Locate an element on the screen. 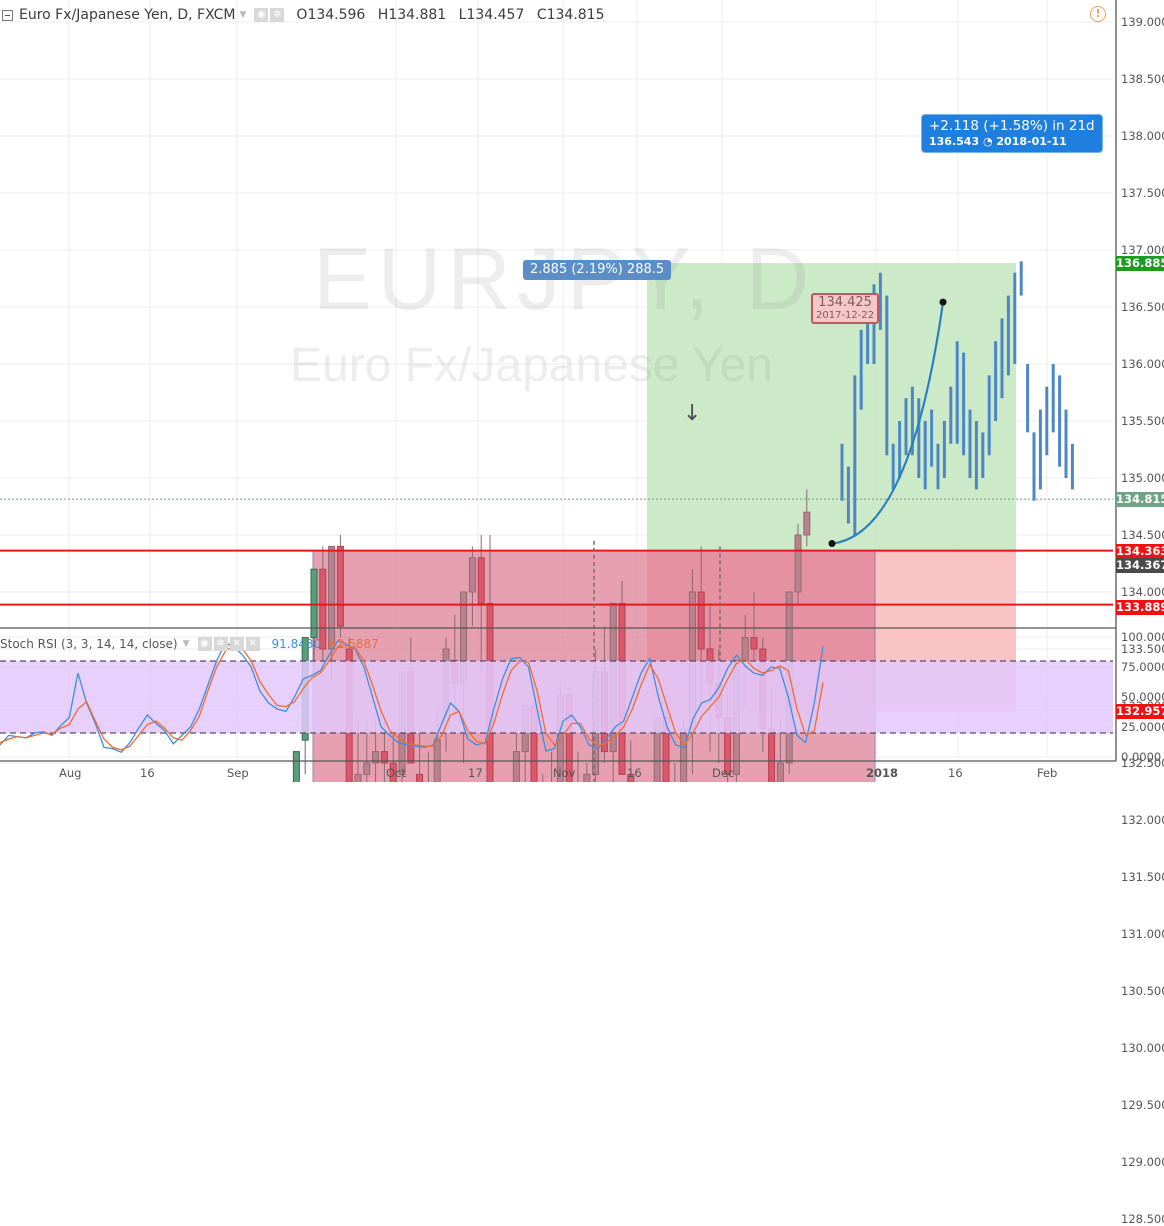 The image size is (1164, 1226). price-tick: 138.500 is located at coordinates (1142, 79).